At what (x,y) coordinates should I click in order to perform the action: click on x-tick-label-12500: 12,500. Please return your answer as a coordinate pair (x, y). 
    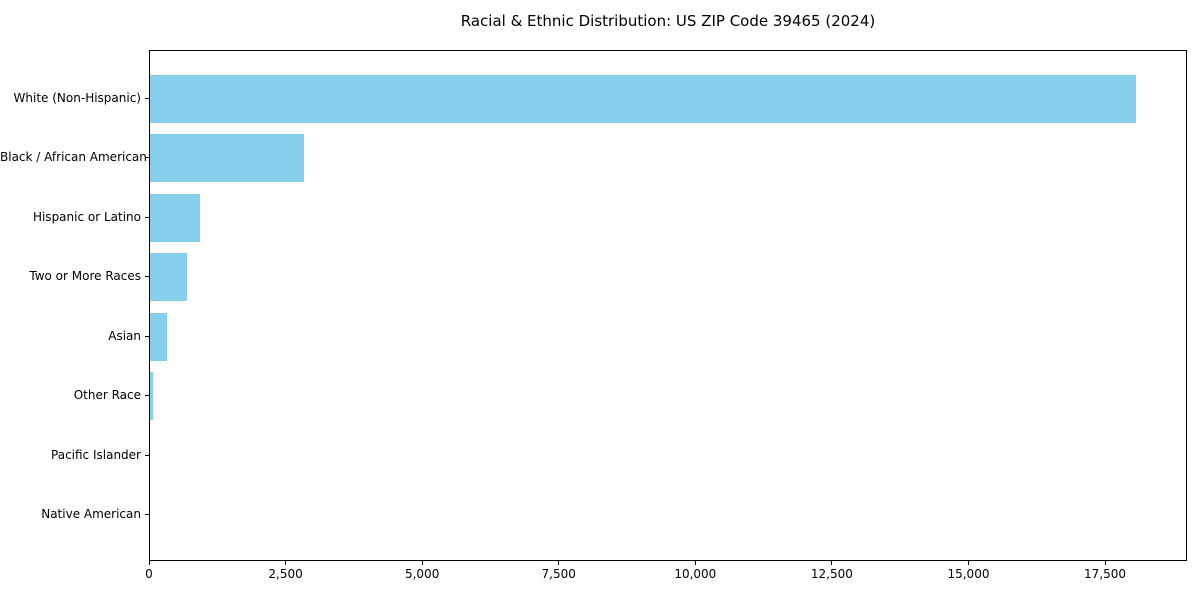
    Looking at the image, I should click on (831, 574).